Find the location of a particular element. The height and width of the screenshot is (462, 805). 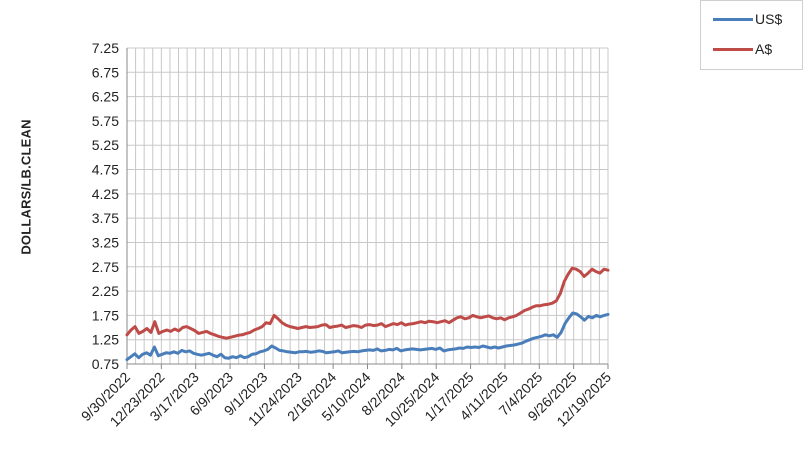

y-tick-label: 5.75 is located at coordinates (105, 121).